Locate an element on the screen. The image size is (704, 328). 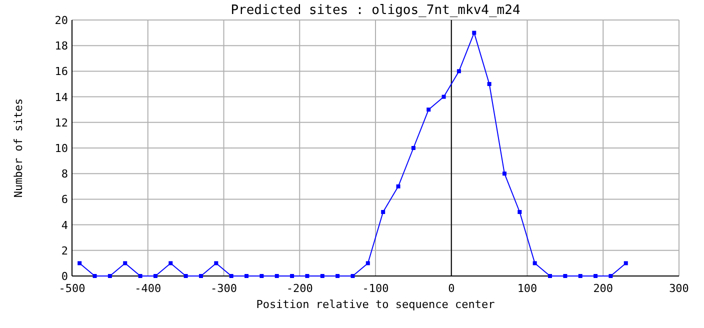
y-tick-label: 0 is located at coordinates (64, 276).